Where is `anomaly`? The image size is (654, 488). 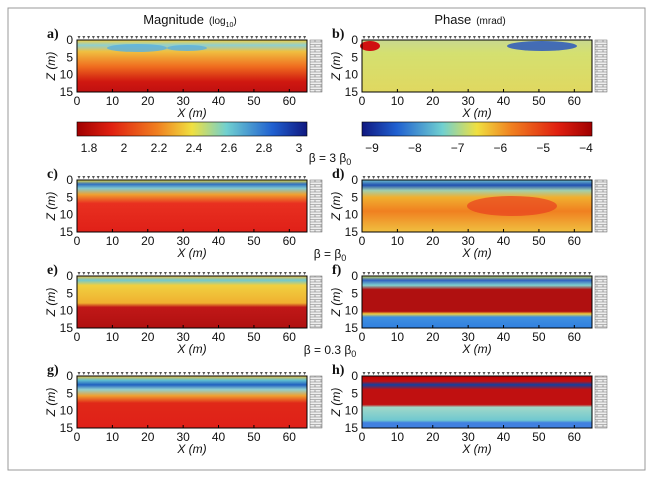 anomaly is located at coordinates (542, 46).